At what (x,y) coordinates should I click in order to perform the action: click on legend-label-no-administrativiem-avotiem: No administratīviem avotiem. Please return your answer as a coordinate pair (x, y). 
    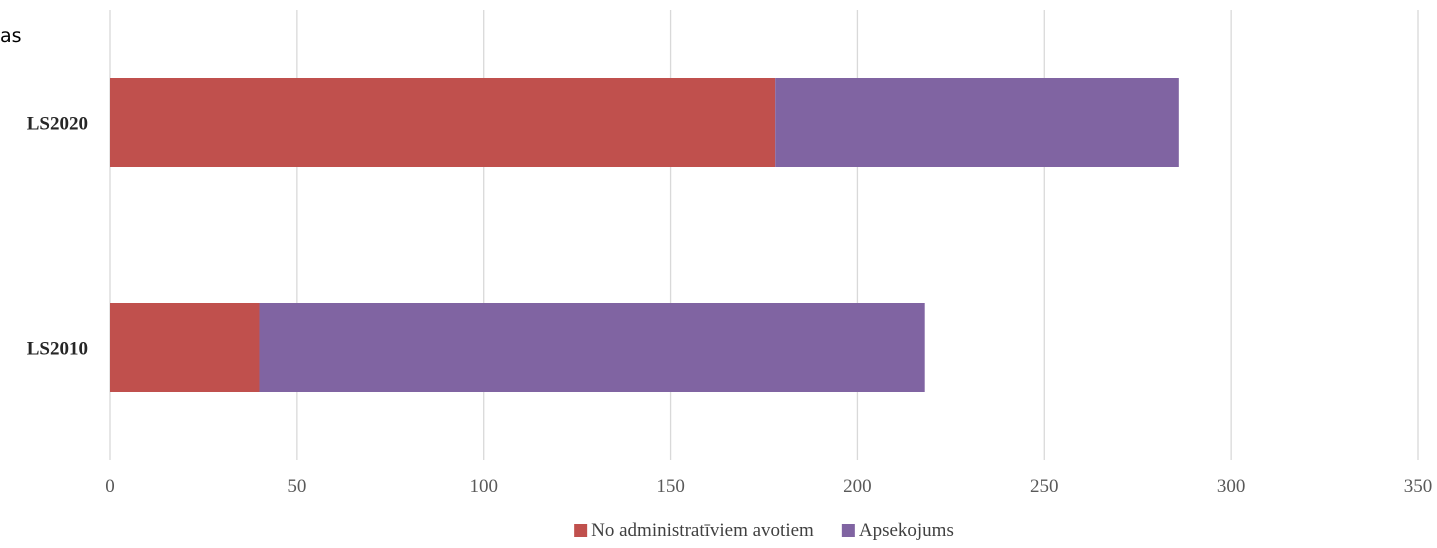
    Looking at the image, I should click on (702, 530).